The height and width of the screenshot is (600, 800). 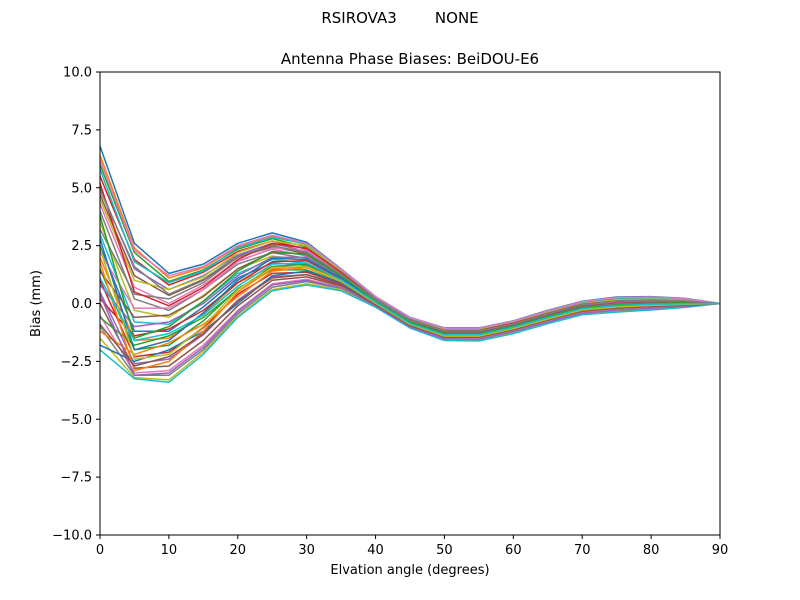 What do you see at coordinates (81, 246) in the screenshot?
I see `y-tick-label: 2.5` at bounding box center [81, 246].